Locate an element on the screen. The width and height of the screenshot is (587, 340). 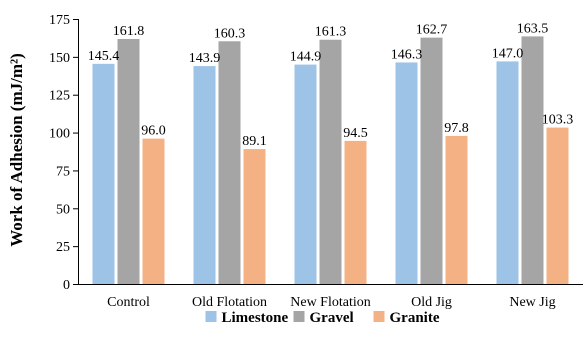
category-label: New Flotation is located at coordinates (330, 302).